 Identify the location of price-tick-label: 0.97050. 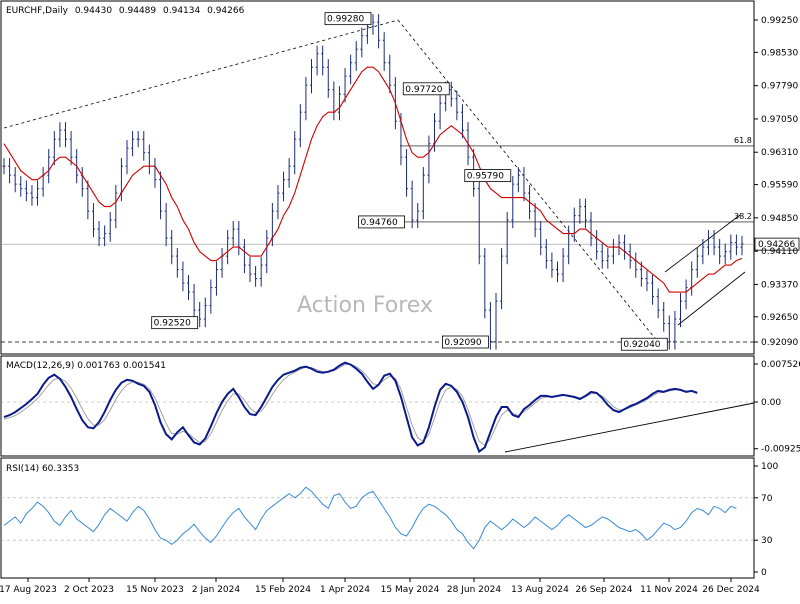
(779, 120).